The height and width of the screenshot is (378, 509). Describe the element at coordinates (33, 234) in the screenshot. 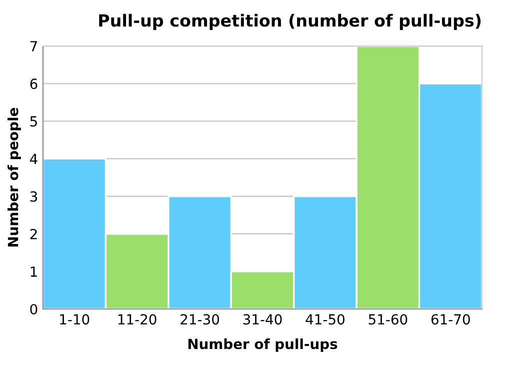

I see `y-tick-label: 2` at that location.